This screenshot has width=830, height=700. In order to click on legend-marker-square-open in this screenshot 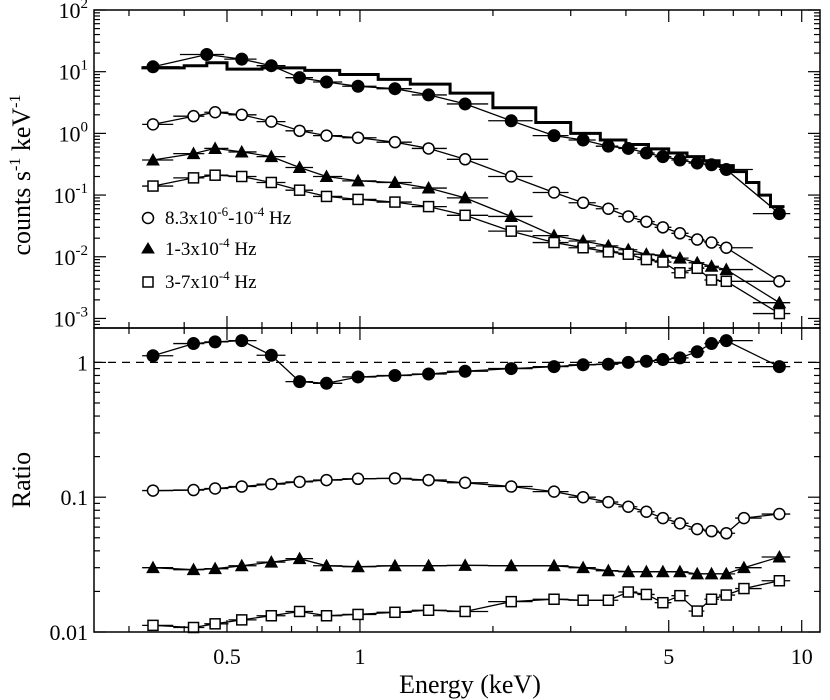, I will do `click(148, 282)`.